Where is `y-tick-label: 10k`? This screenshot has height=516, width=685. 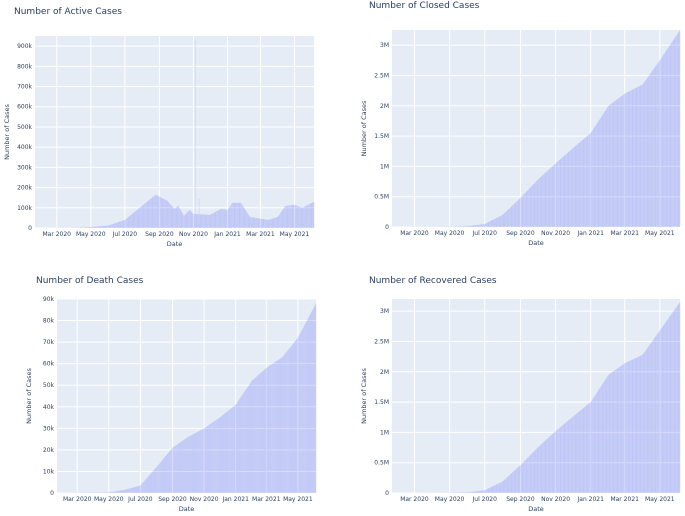 y-tick-label: 10k is located at coordinates (49, 471).